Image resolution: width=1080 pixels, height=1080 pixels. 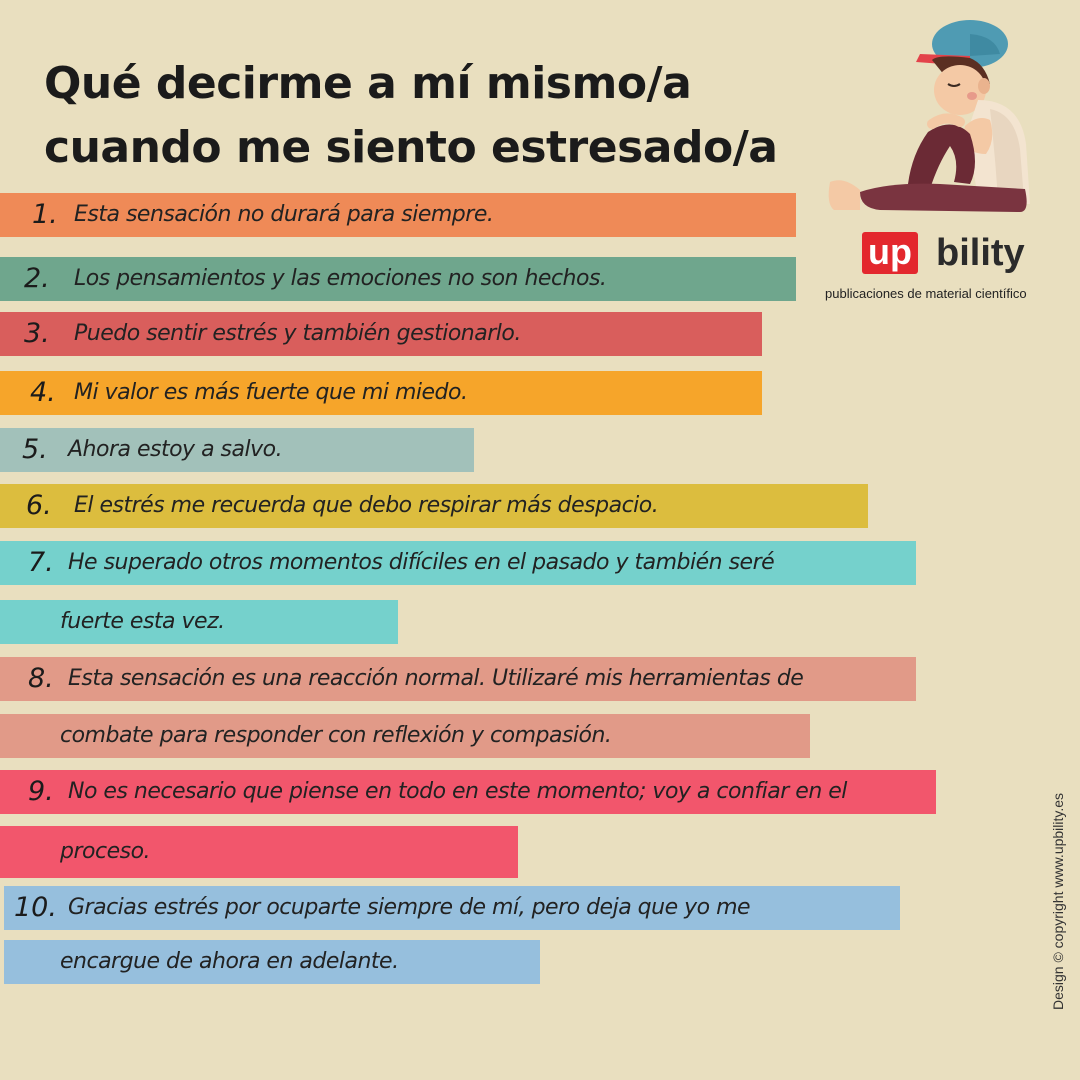 What do you see at coordinates (229, 961) in the screenshot?
I see `item-text: encargue de ahora en adelante.` at bounding box center [229, 961].